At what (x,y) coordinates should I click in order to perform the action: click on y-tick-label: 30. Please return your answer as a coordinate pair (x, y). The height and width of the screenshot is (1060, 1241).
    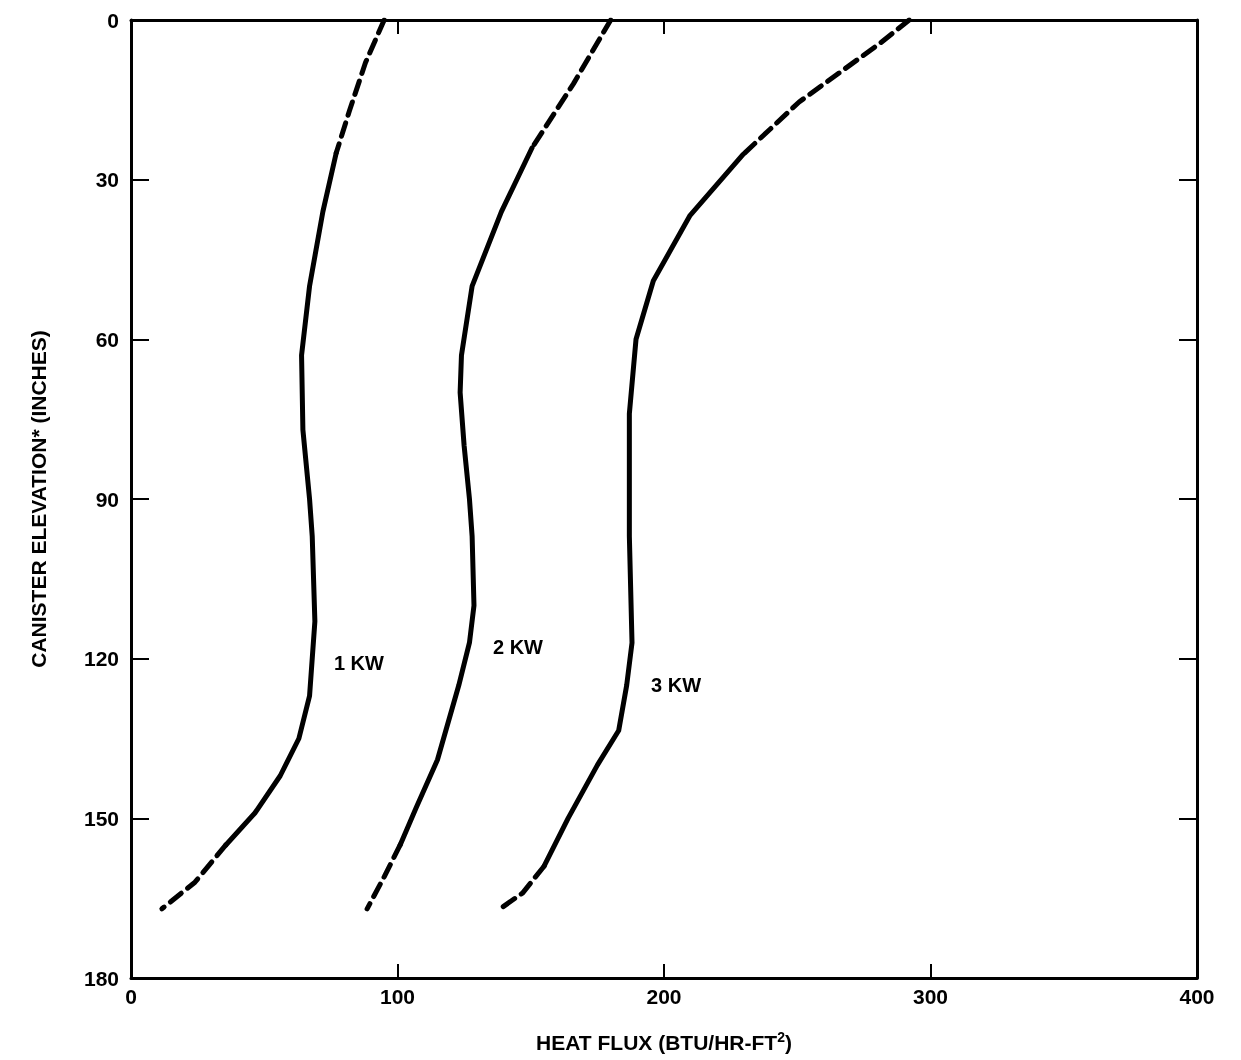
    Looking at the image, I should click on (107, 180).